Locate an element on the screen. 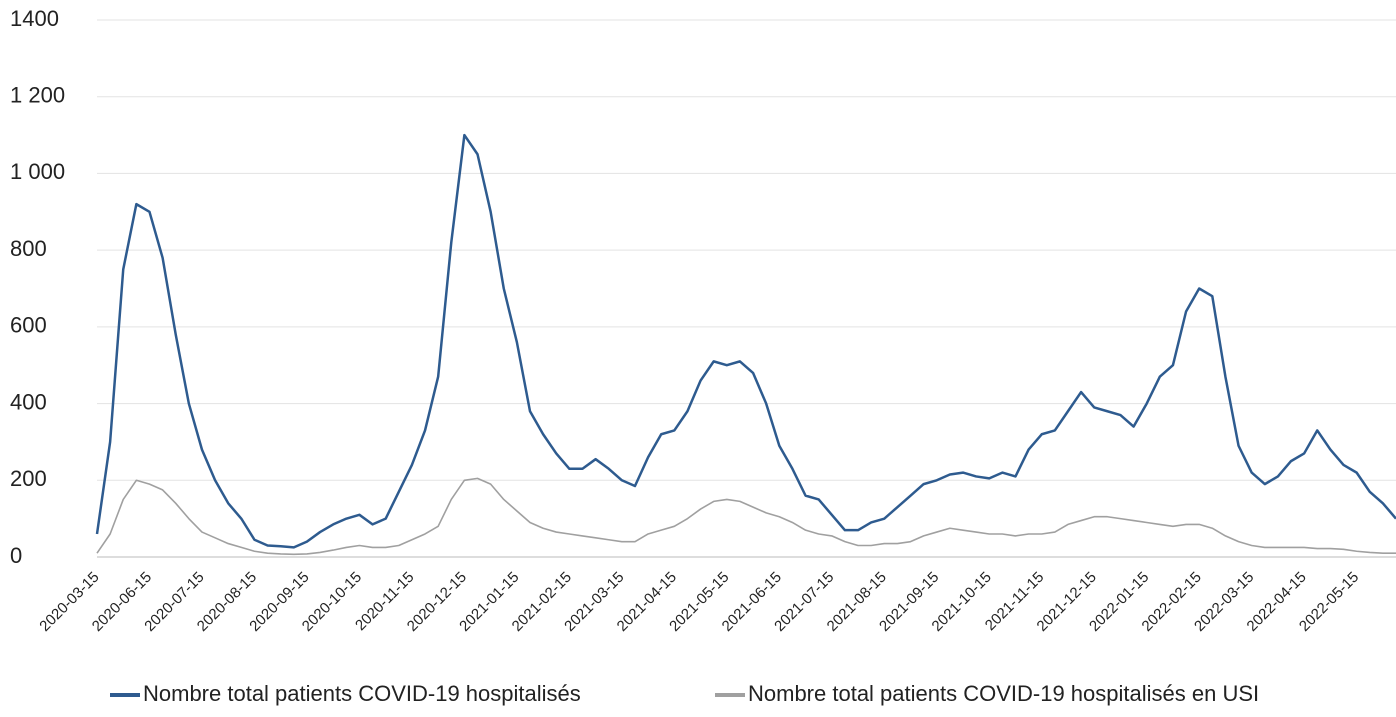 The height and width of the screenshot is (717, 1396). y-tick-label: 1 000 is located at coordinates (37, 171).